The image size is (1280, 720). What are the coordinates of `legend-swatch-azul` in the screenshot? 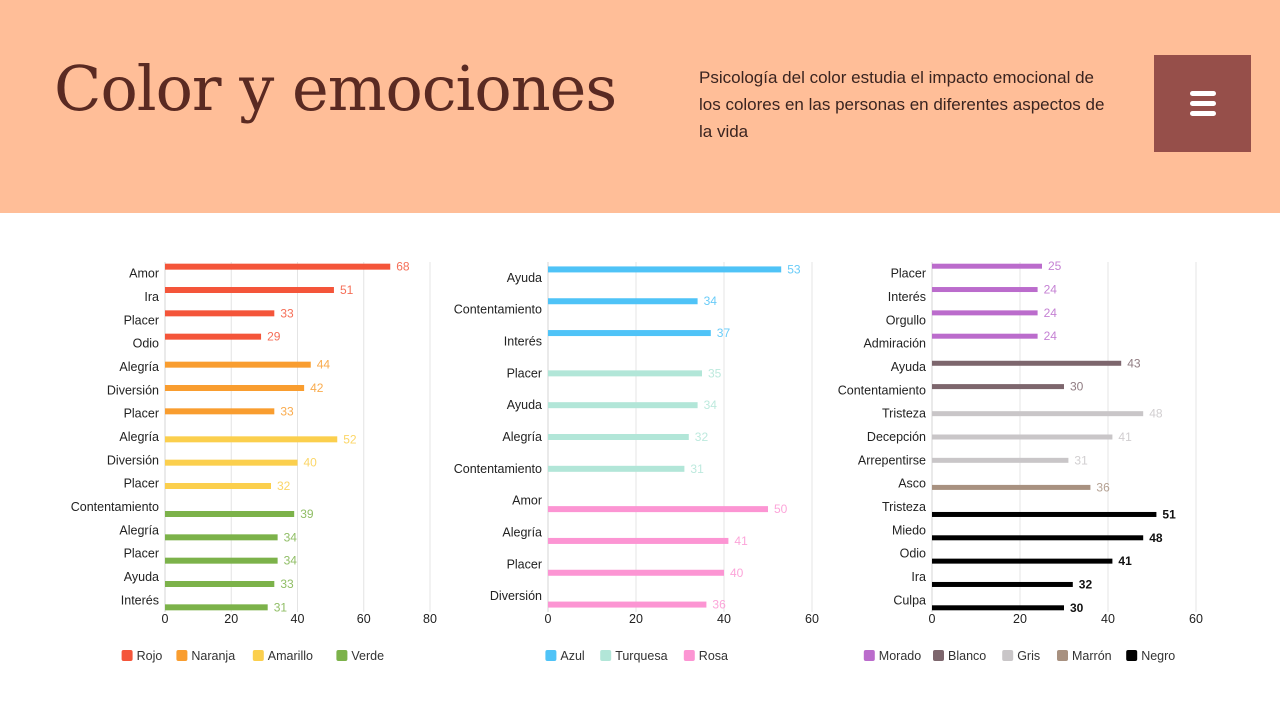 It's located at (551, 655).